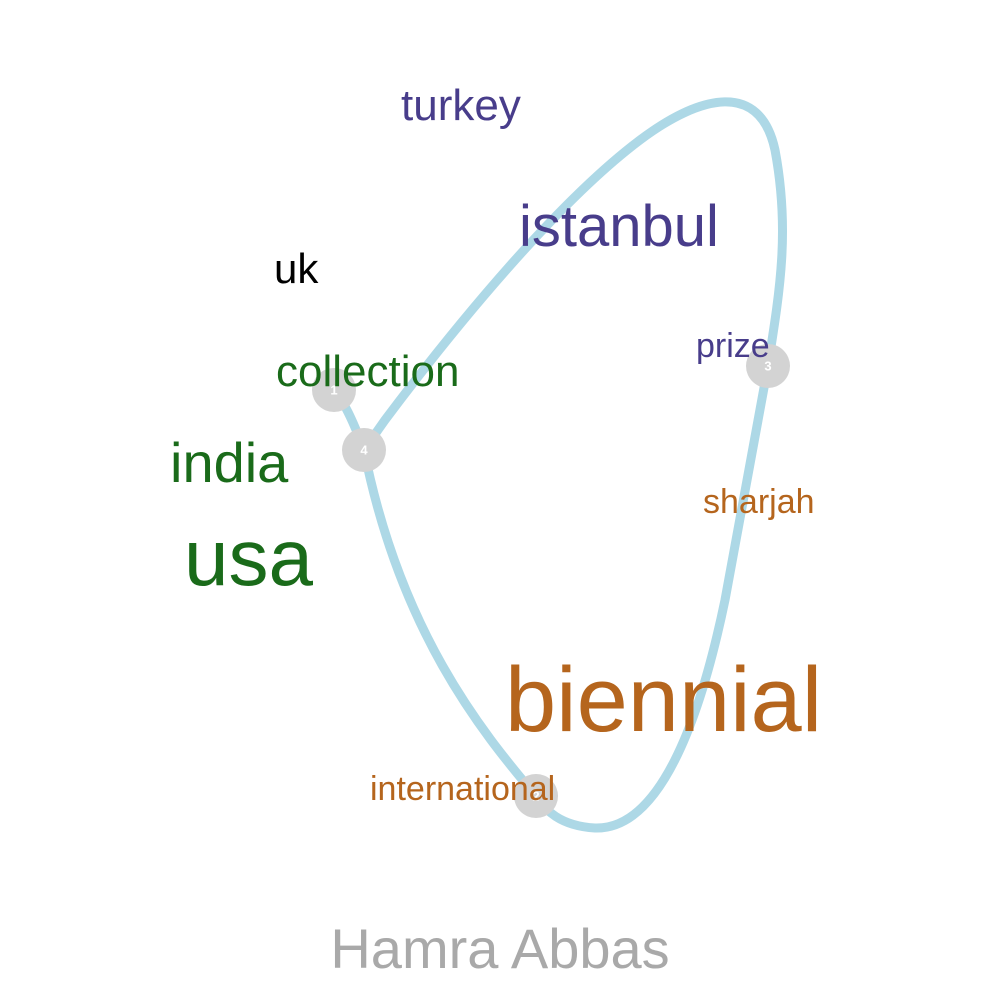 This screenshot has height=1000, width=1000. Describe the element at coordinates (367, 371) in the screenshot. I see `term-collection: collection` at that location.